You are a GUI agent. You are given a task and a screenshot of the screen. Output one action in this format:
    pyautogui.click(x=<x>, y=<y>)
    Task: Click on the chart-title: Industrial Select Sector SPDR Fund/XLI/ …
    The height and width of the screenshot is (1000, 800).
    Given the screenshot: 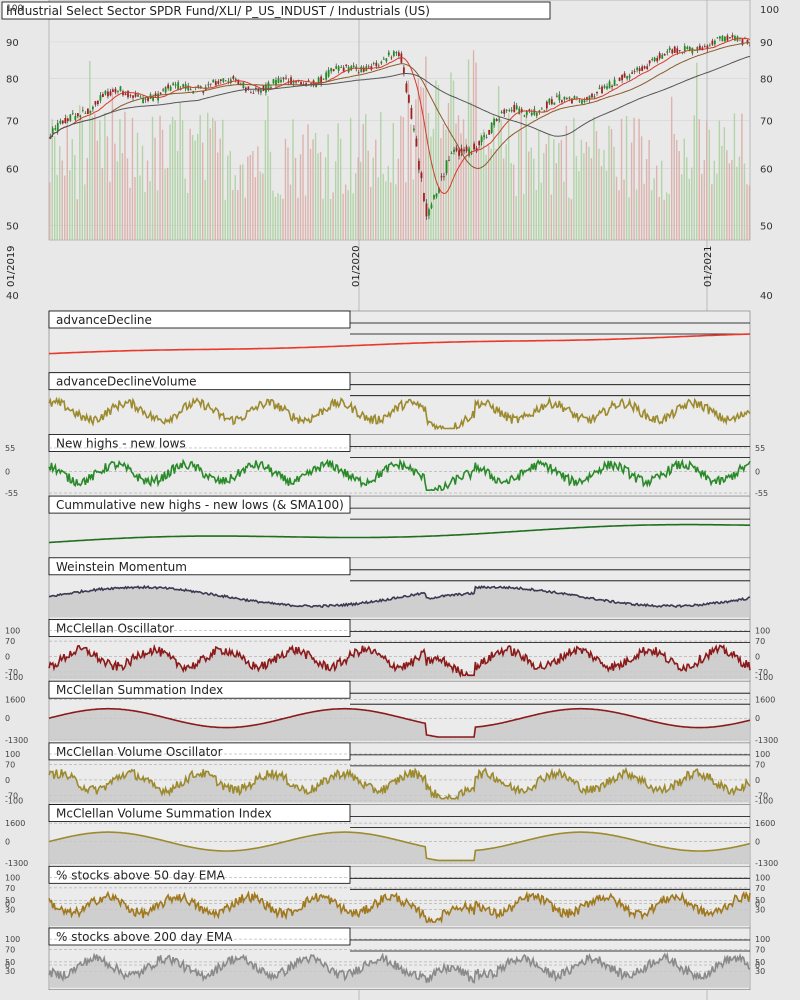 What is the action you would take?
    pyautogui.click(x=218, y=11)
    